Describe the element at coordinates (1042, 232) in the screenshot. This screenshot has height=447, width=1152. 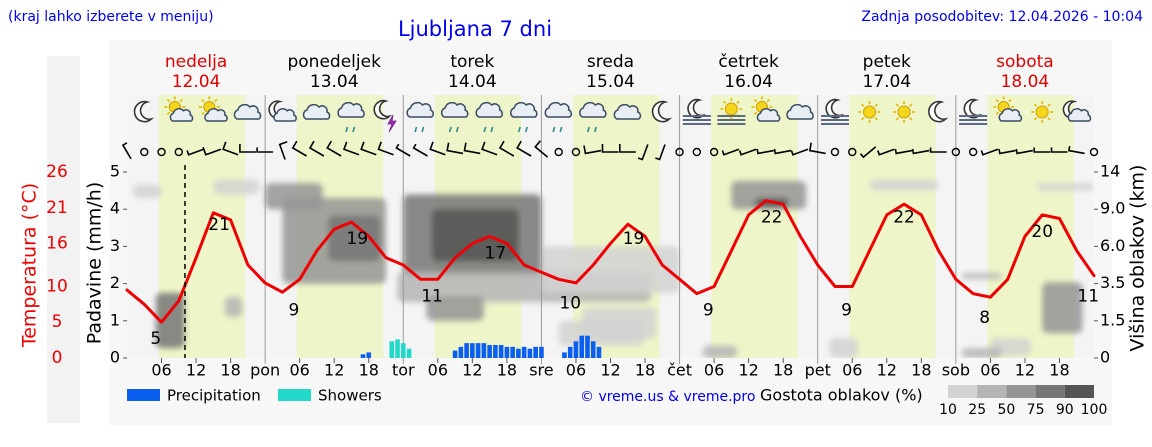
I see `temperature-extreme-label: 20` at that location.